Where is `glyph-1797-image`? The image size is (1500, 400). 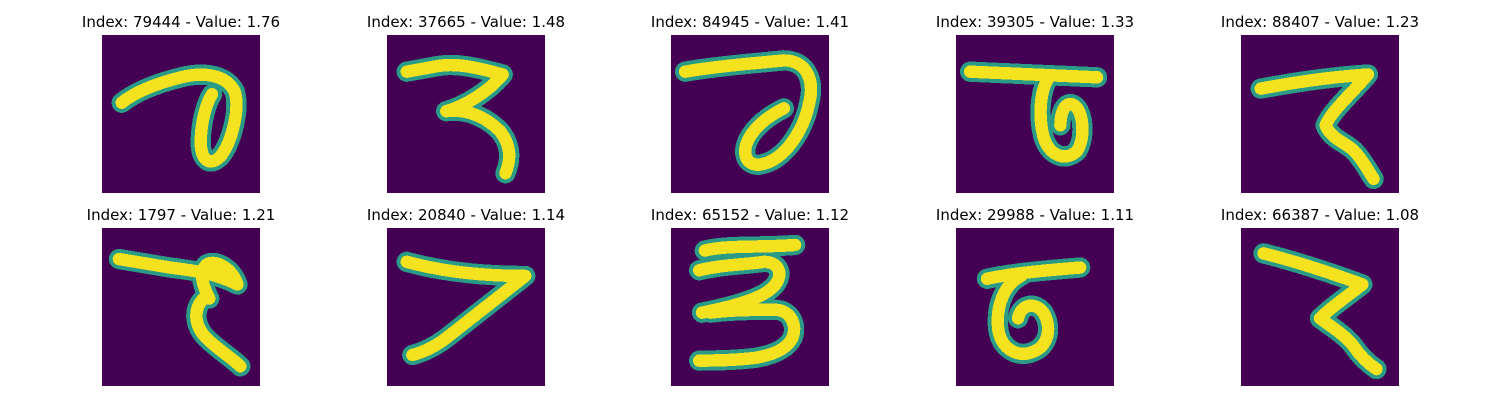 glyph-1797-image is located at coordinates (181, 307).